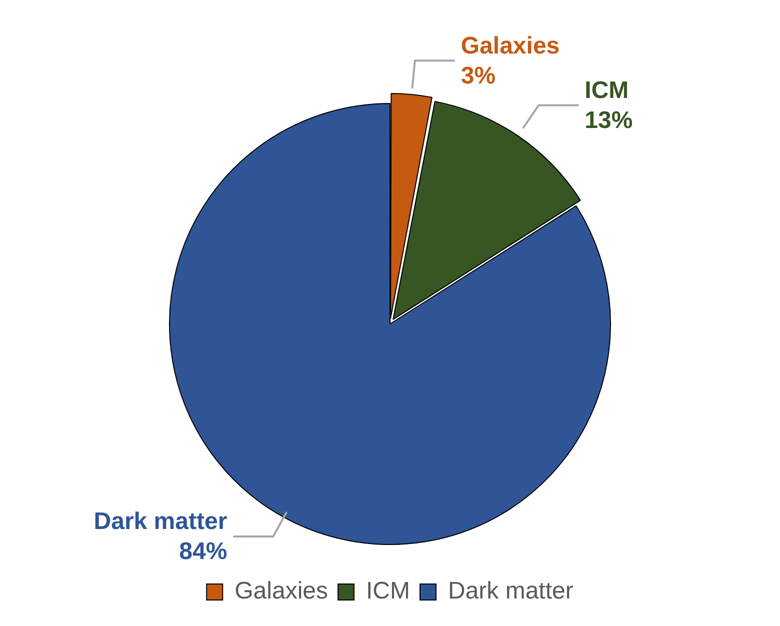 The image size is (780, 626). I want to click on legend-label: ICM, so click(388, 591).